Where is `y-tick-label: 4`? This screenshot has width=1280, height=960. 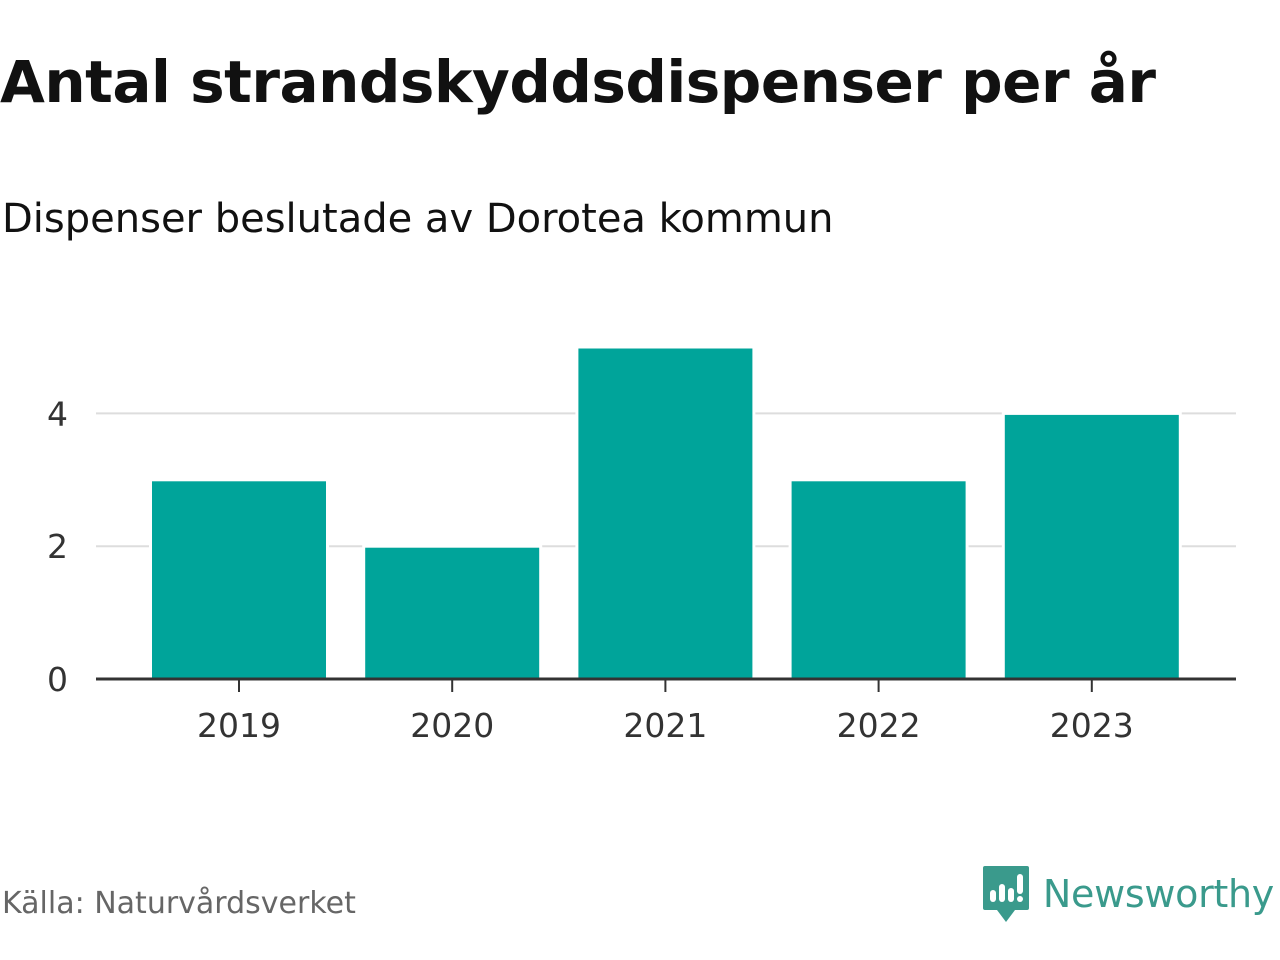
y-tick-label: 4 is located at coordinates (57, 413).